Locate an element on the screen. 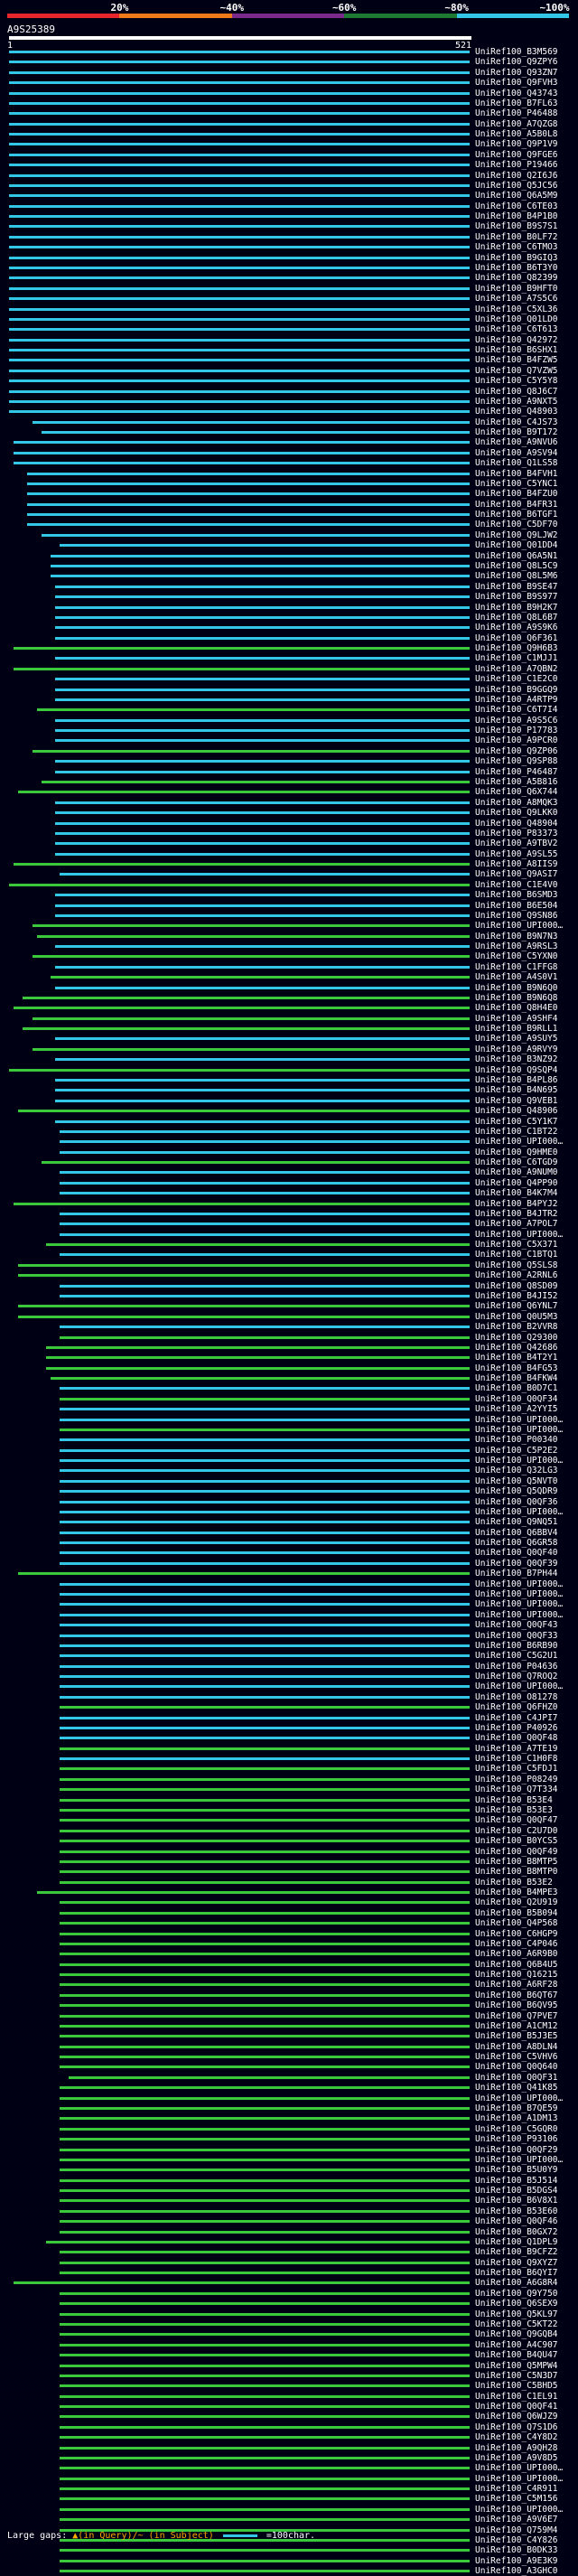  hit-link: UniRef100_P93106 is located at coordinates (516, 2139).